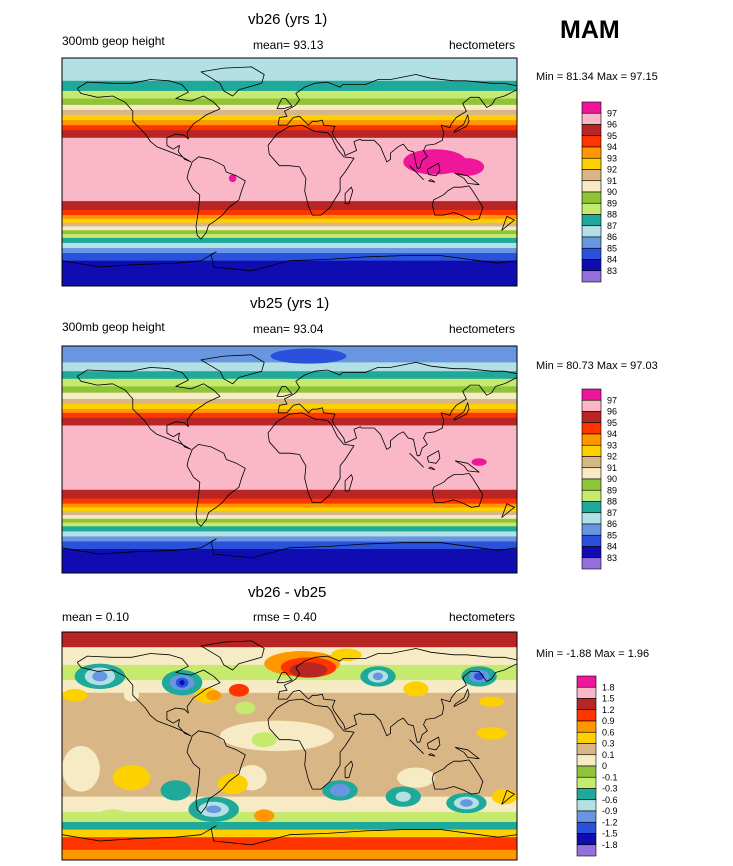 Image resolution: width=733 pixels, height=866 pixels. Describe the element at coordinates (482, 617) in the screenshot. I see `panel-3-units: hectometers` at that location.